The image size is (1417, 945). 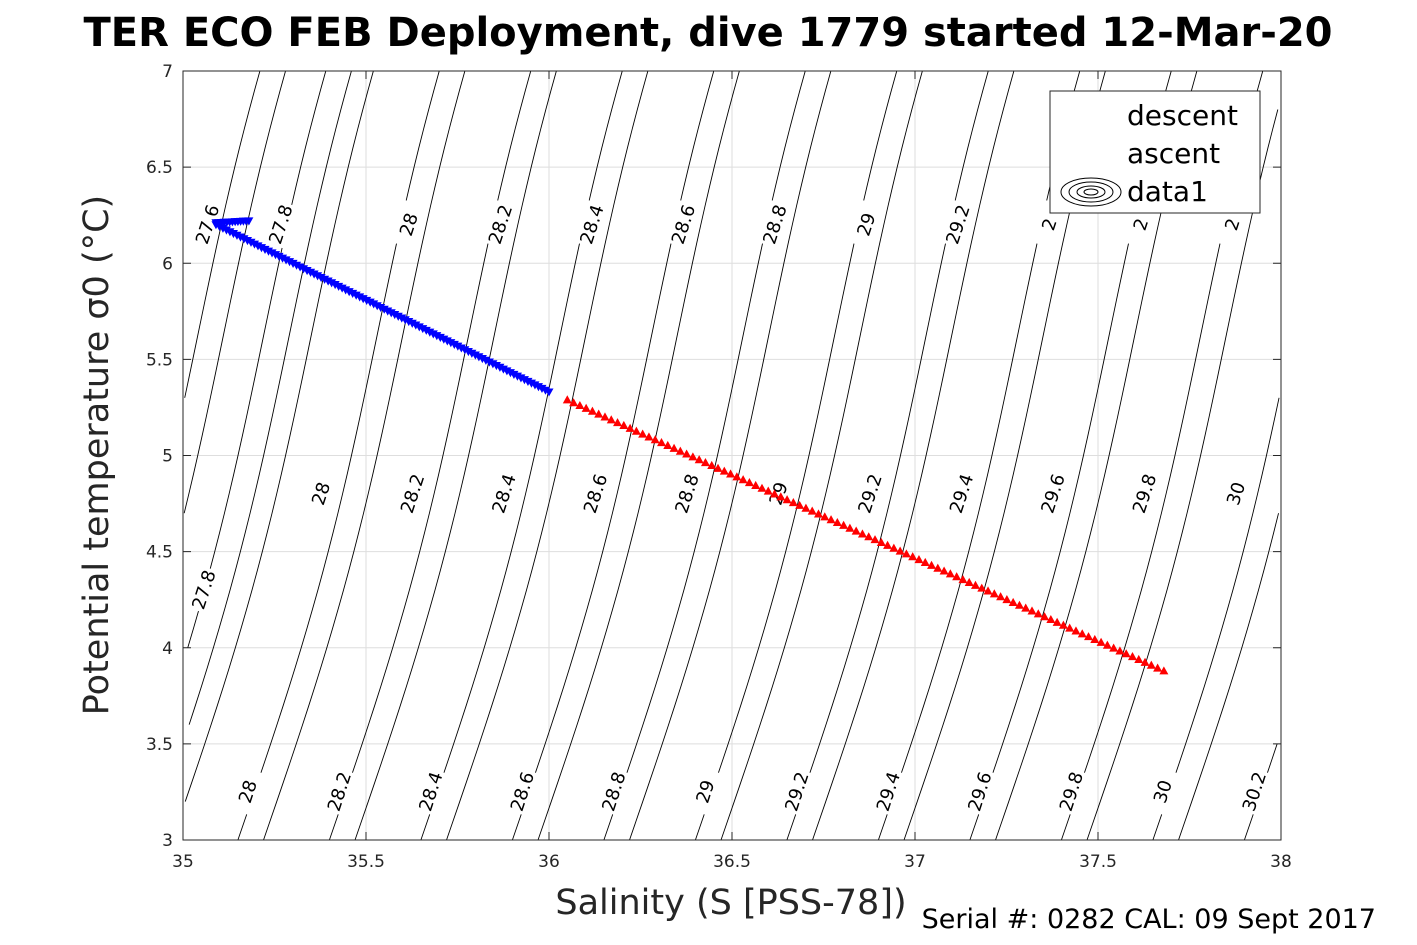 What do you see at coordinates (183, 862) in the screenshot?
I see `x-tick-label: 35` at bounding box center [183, 862].